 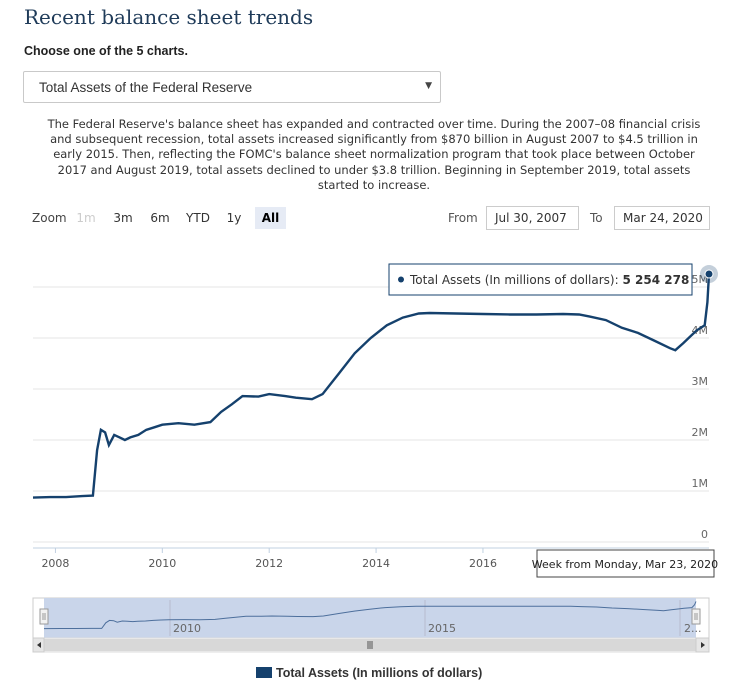 What do you see at coordinates (49, 218) in the screenshot?
I see `zoom-label: Zoom` at bounding box center [49, 218].